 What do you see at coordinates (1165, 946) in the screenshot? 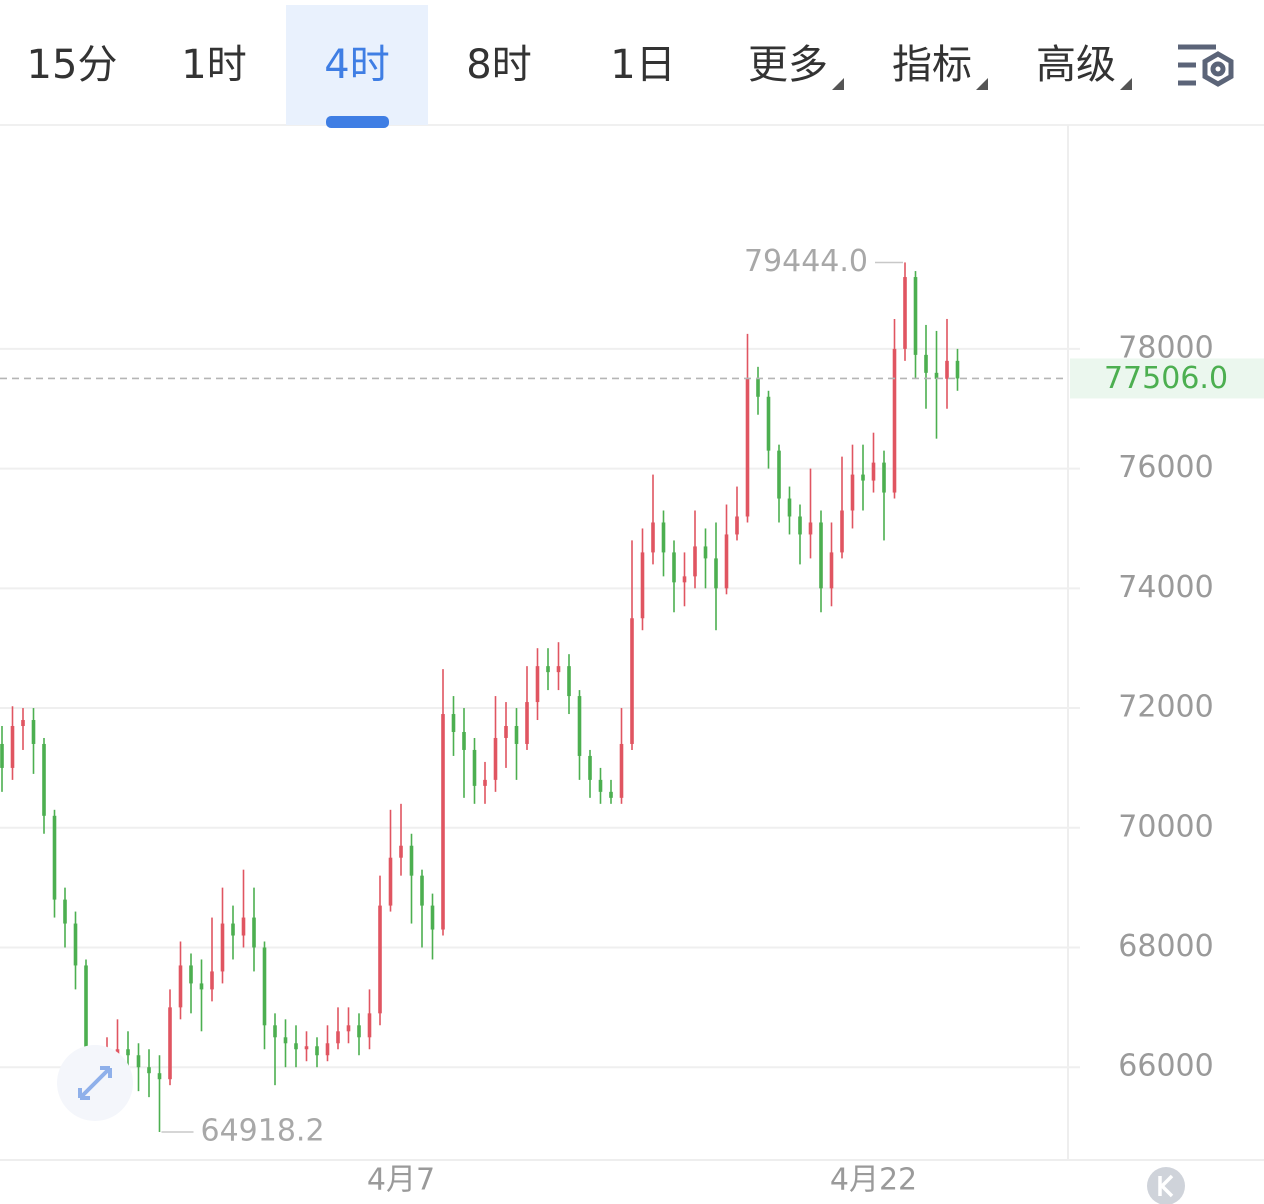
I see `y-tick-label: 68000` at bounding box center [1165, 946].